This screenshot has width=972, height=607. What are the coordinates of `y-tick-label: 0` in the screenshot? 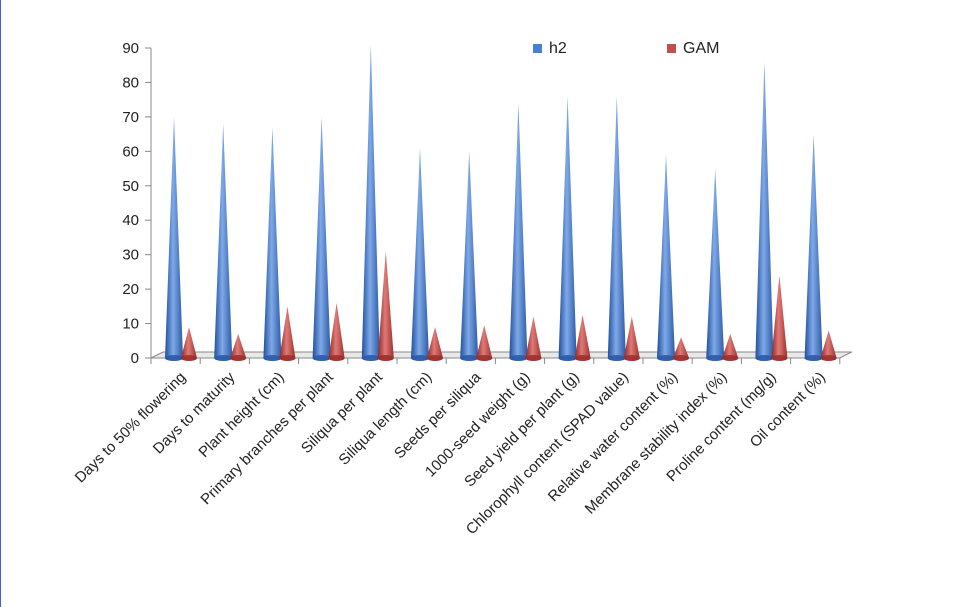 It's located at (135, 358).